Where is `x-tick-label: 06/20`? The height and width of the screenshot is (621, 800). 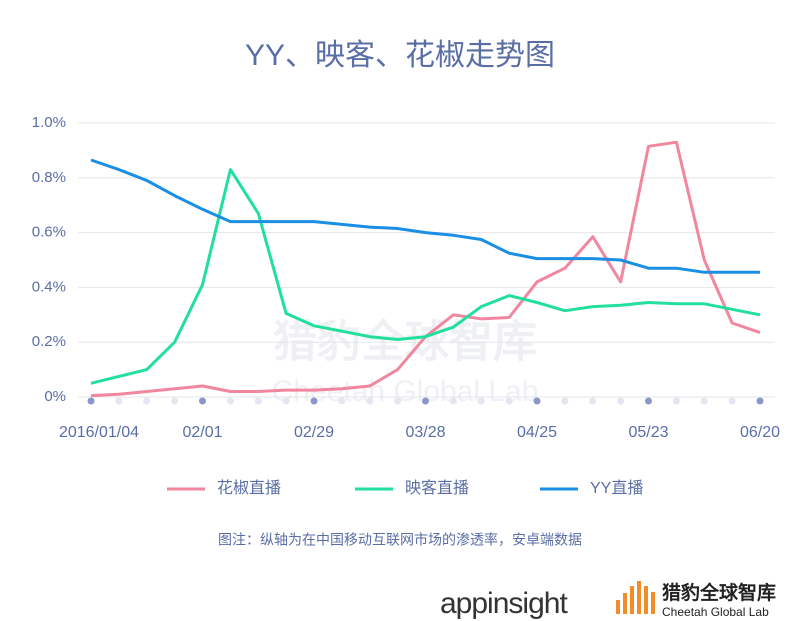 x-tick-label: 06/20 is located at coordinates (760, 432).